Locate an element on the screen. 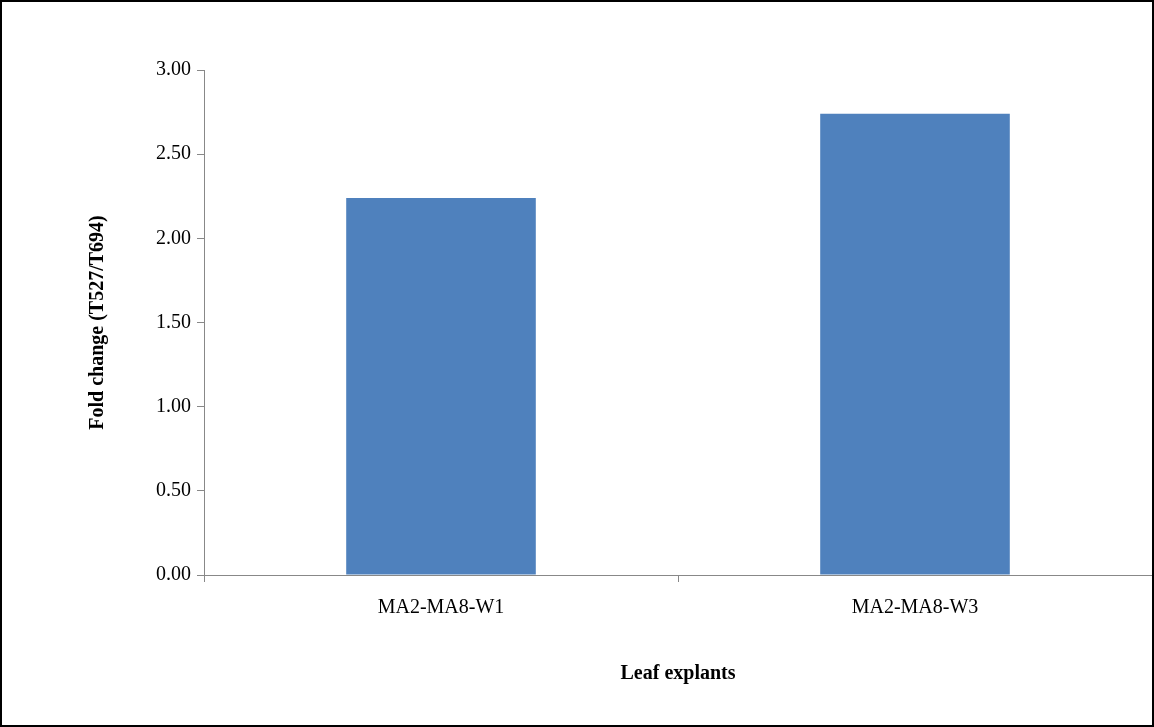 This screenshot has height=727, width=1154. y-tick-label: 2.00 is located at coordinates (173, 236).